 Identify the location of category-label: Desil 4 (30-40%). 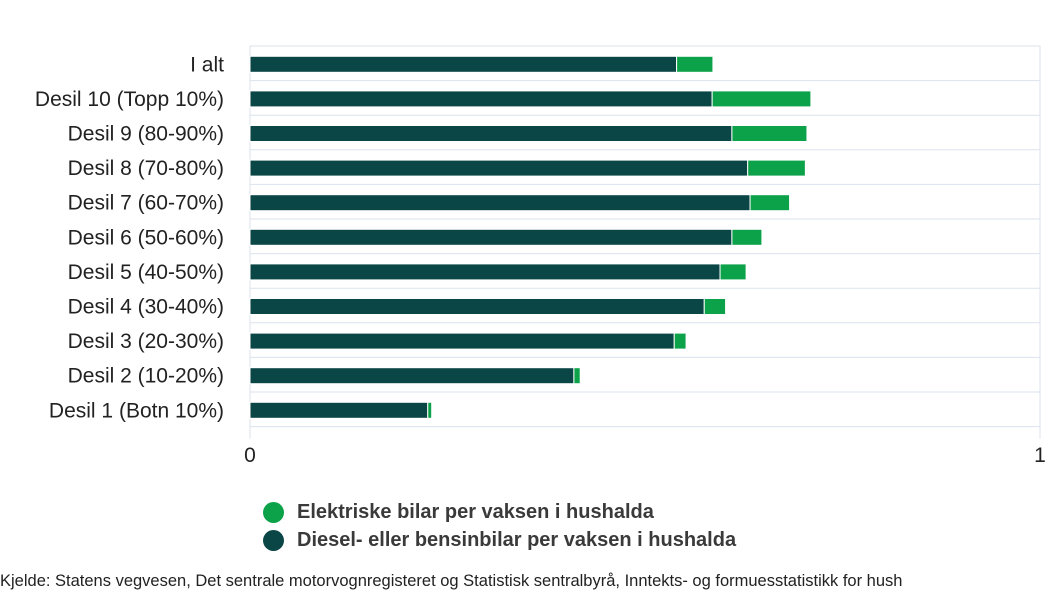
(146, 307).